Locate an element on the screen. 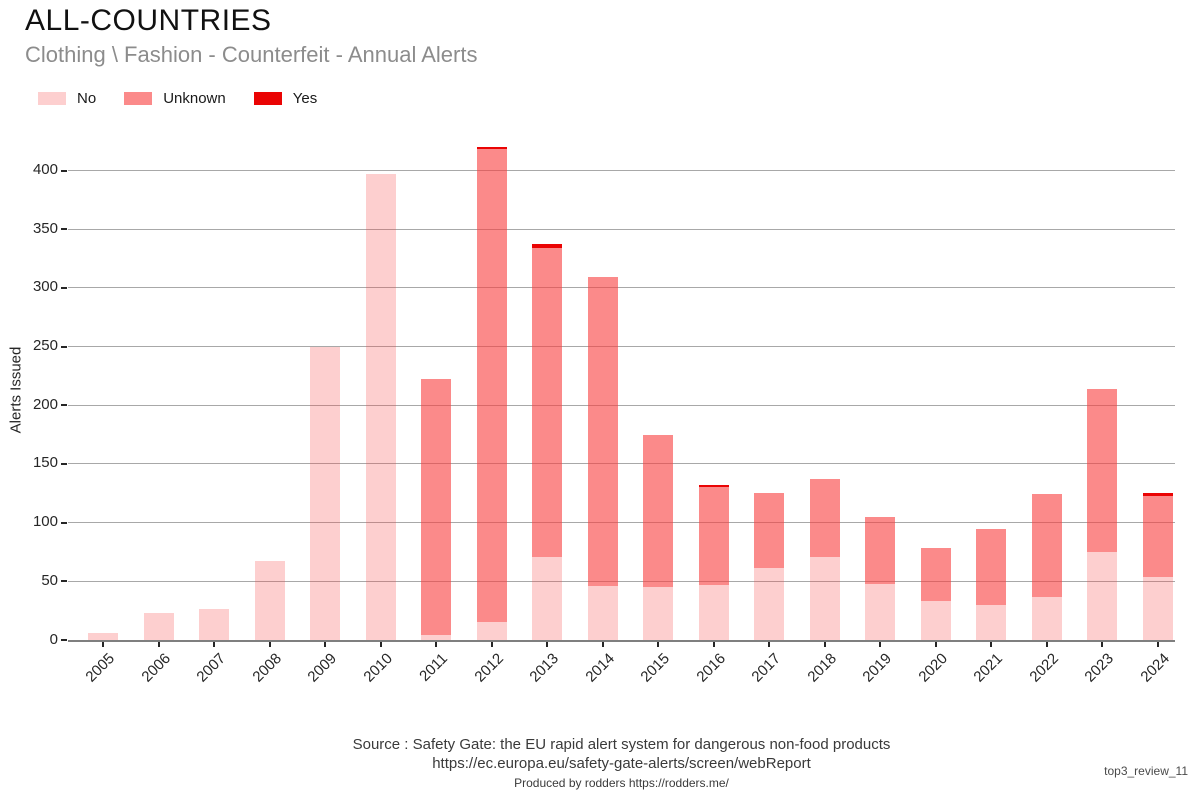 The height and width of the screenshot is (800, 1200). y-tick-label-0: 0 is located at coordinates (53, 639).